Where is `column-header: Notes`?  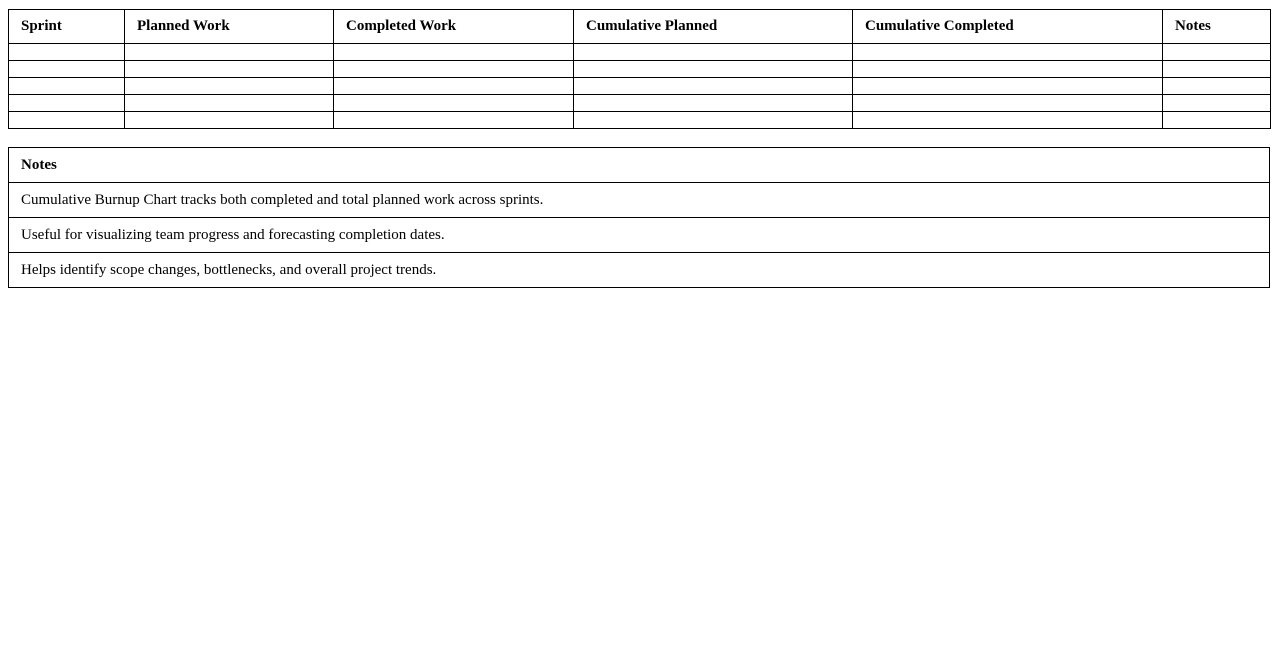
column-header: Notes is located at coordinates (1216, 26).